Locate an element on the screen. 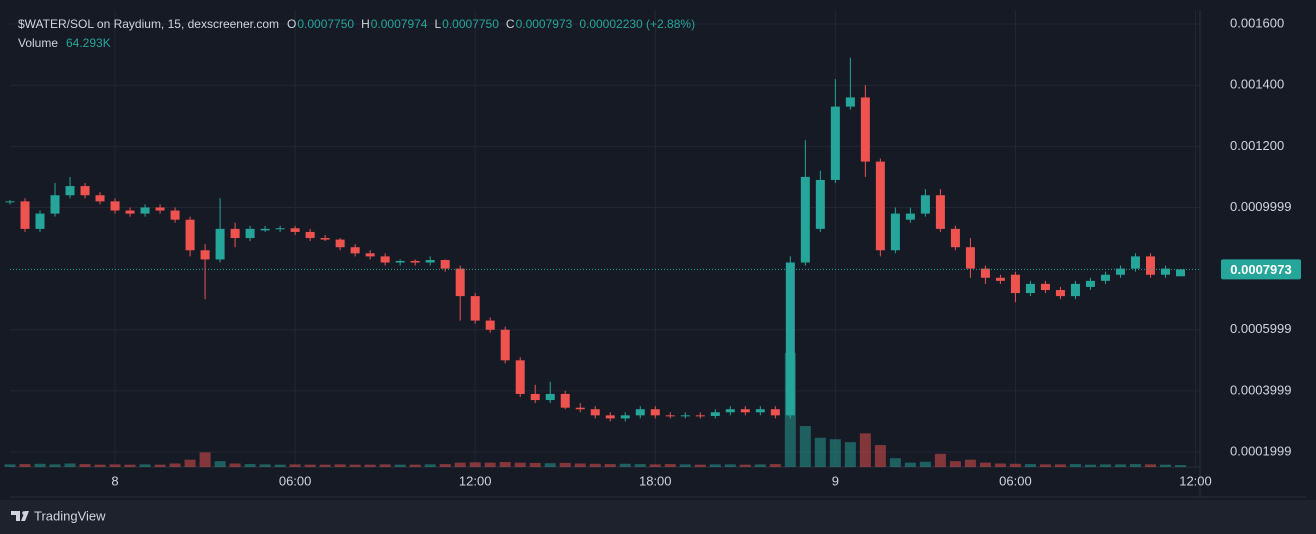  overlay: 0.0007973 is located at coordinates (655, 269).